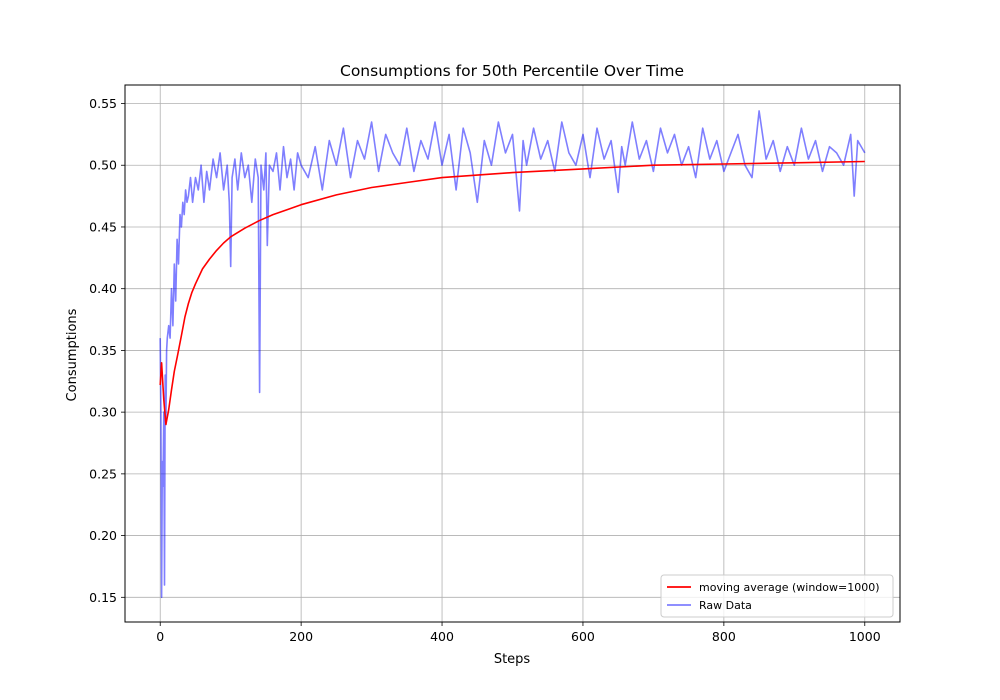  I want to click on x-tick-label: 0, so click(160, 636).